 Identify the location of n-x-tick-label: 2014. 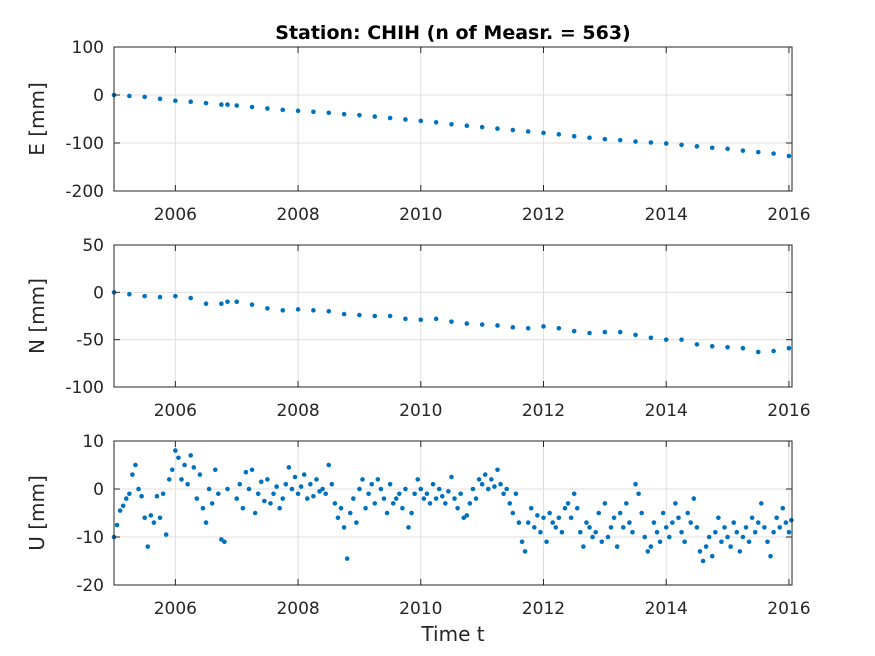
(666, 411).